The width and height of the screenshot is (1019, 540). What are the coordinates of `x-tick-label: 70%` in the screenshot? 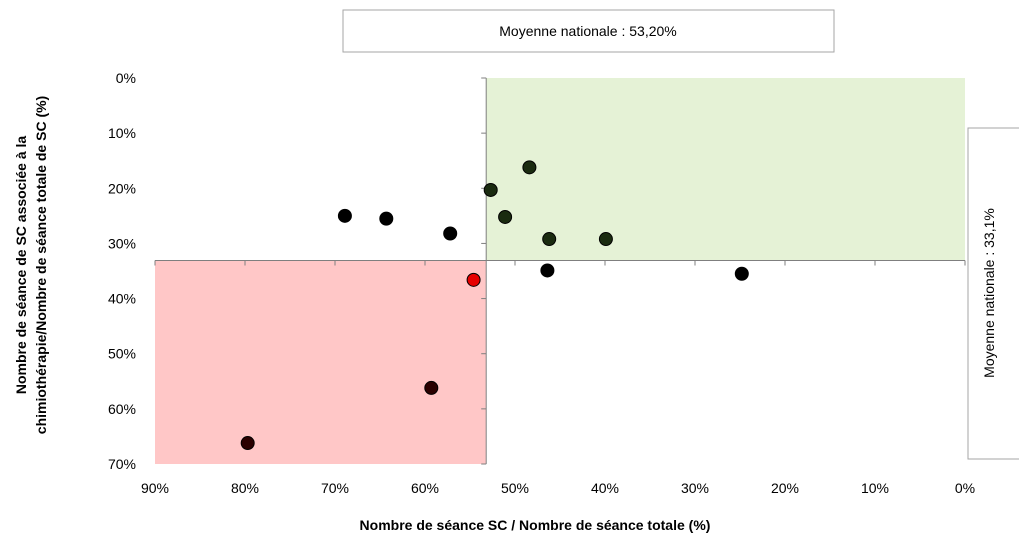 It's located at (335, 488).